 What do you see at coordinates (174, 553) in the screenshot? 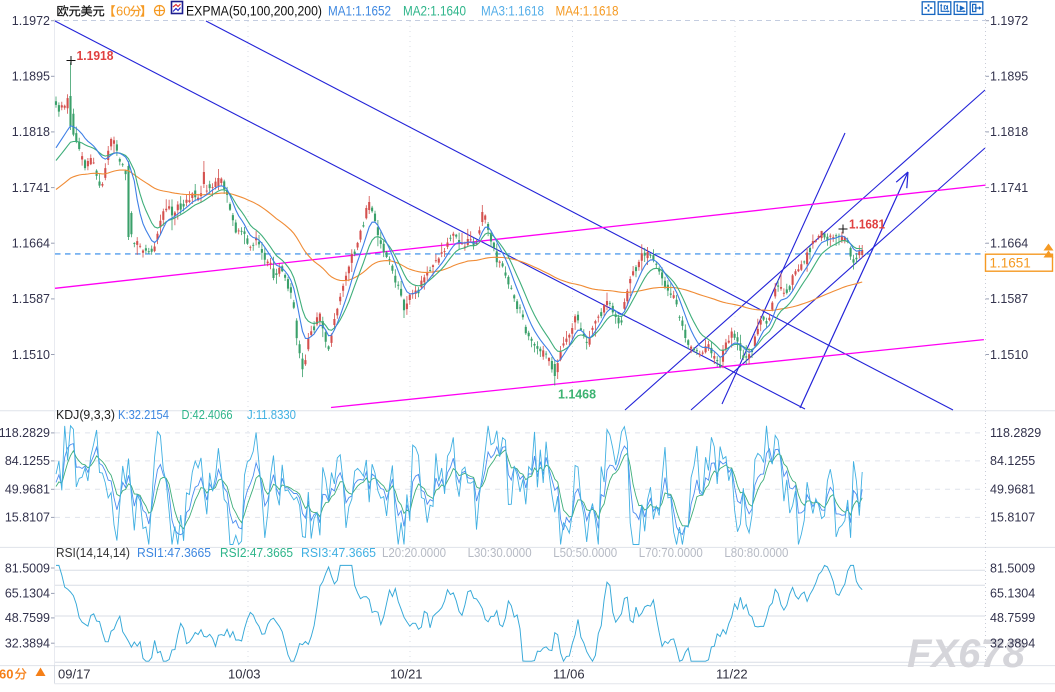
I see `svg-text: RSI1:47.3665` at bounding box center [174, 553].